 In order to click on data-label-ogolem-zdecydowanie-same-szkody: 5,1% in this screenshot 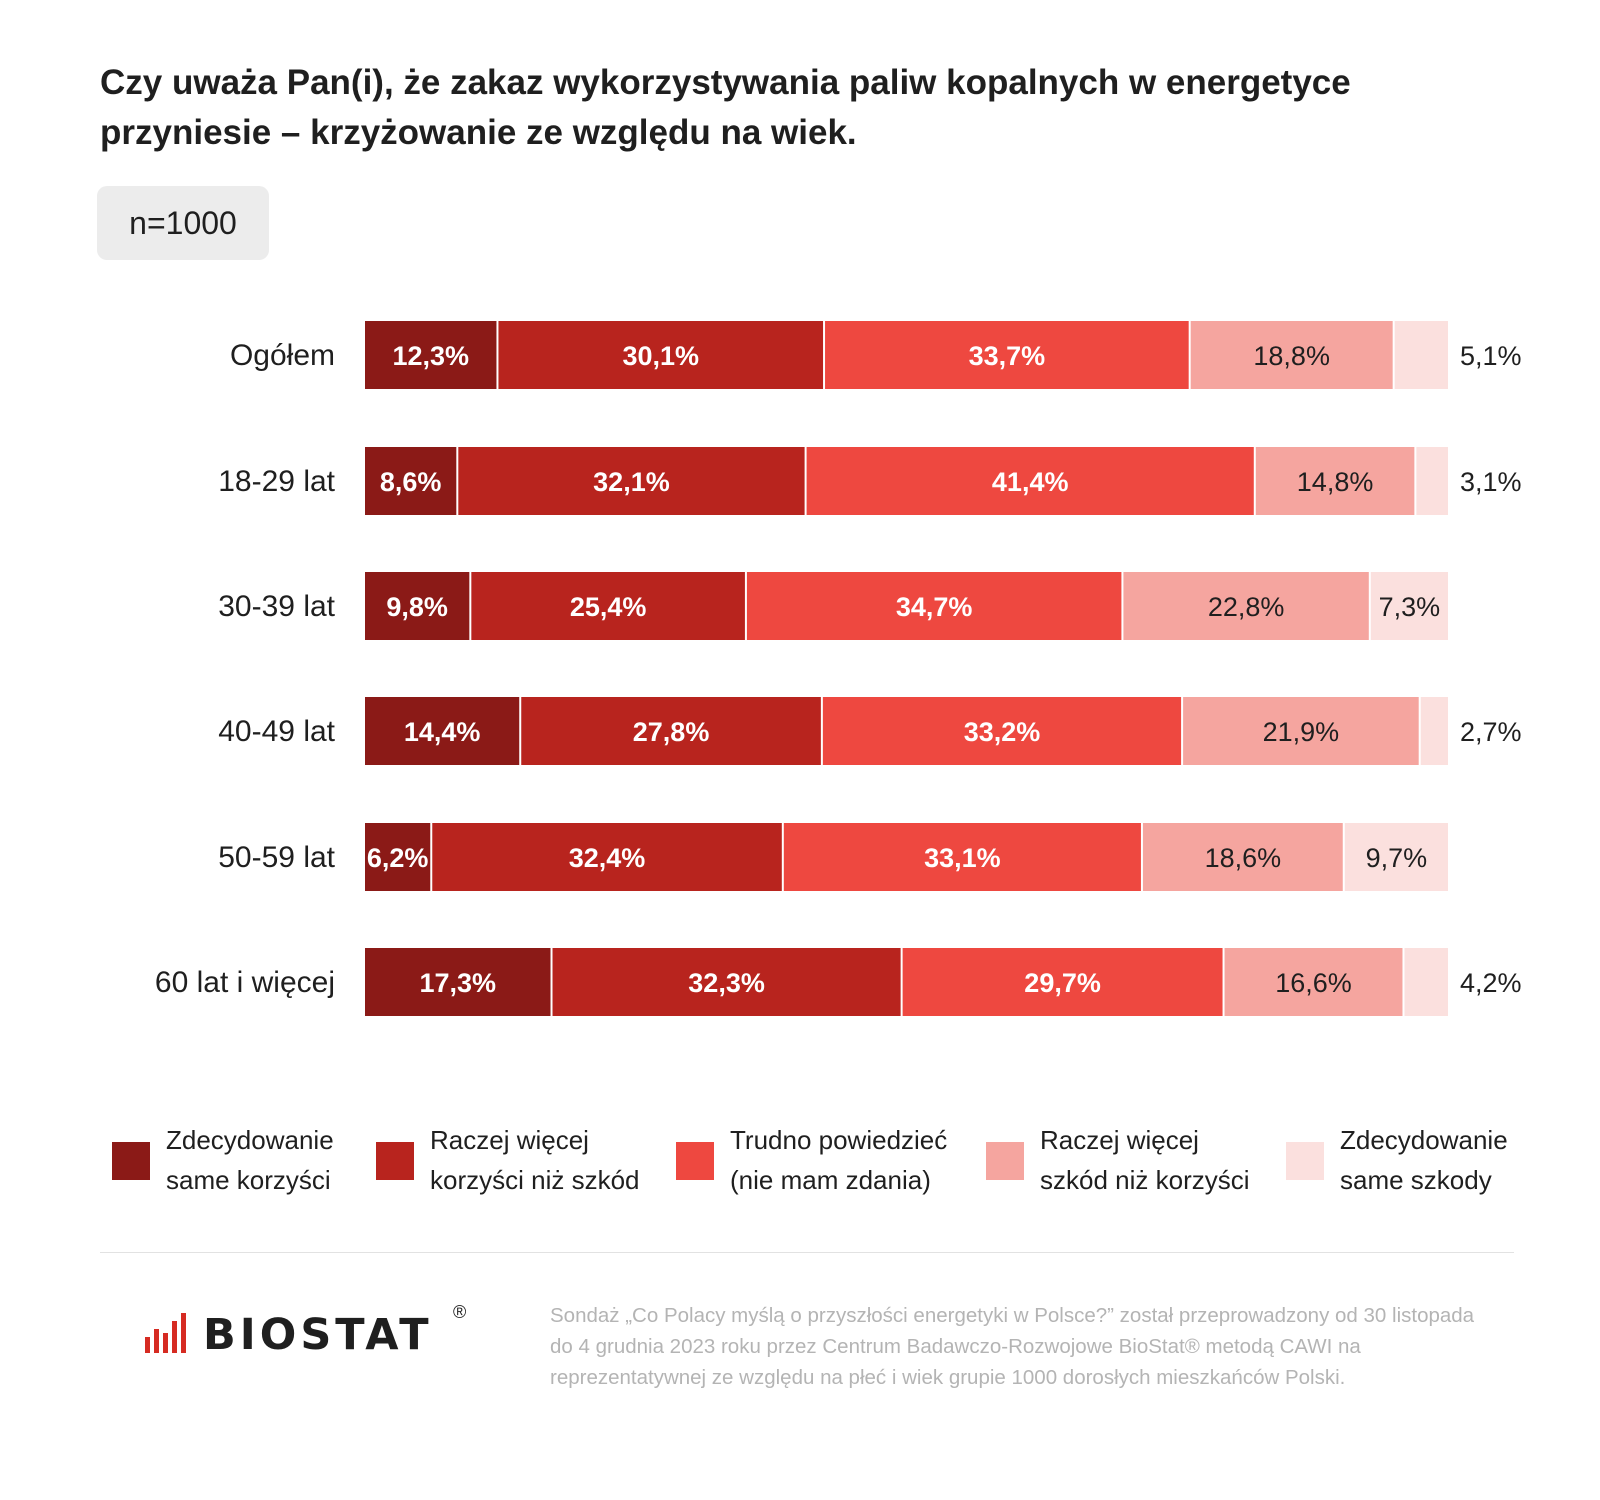, I will do `click(1491, 356)`.